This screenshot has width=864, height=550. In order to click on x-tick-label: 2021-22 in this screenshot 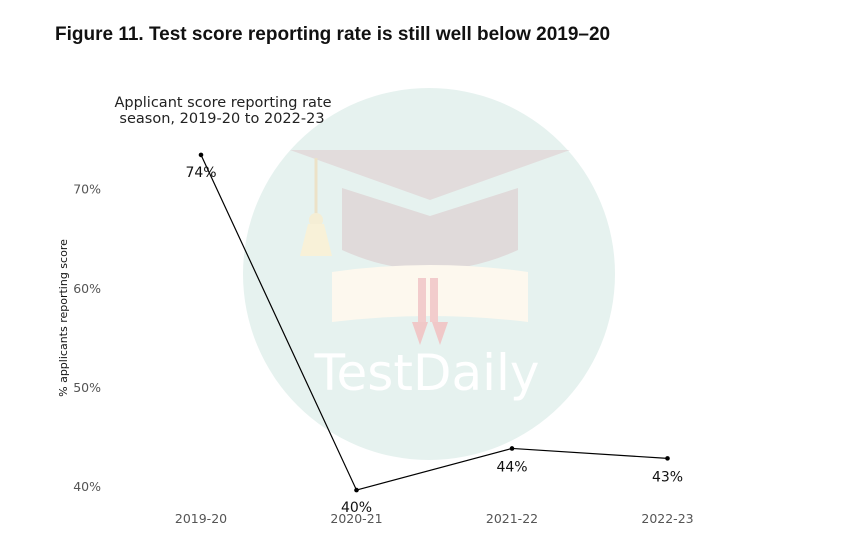, I will do `click(512, 518)`.